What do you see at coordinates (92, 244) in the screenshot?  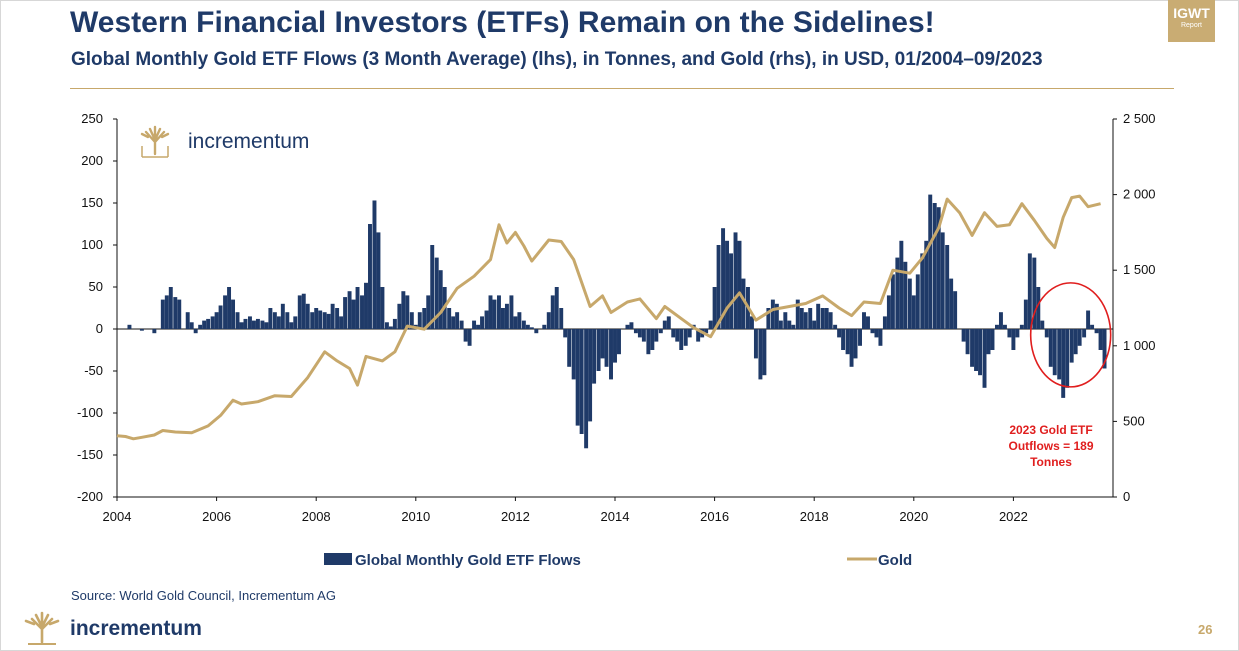 I see `left-tick-label: 100` at bounding box center [92, 244].